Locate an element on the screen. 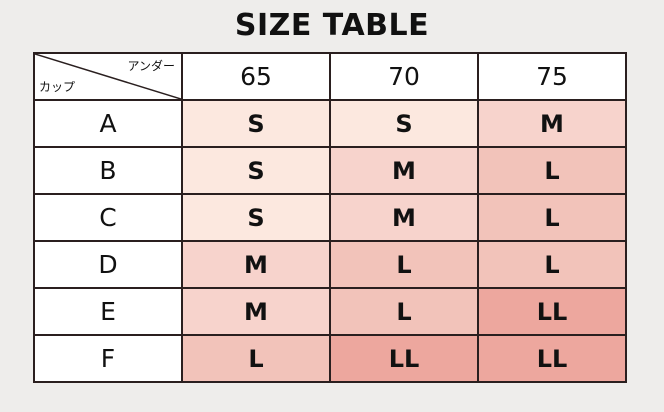 This screenshot has height=412, width=664. cup-label: カップ is located at coordinates (57, 87).